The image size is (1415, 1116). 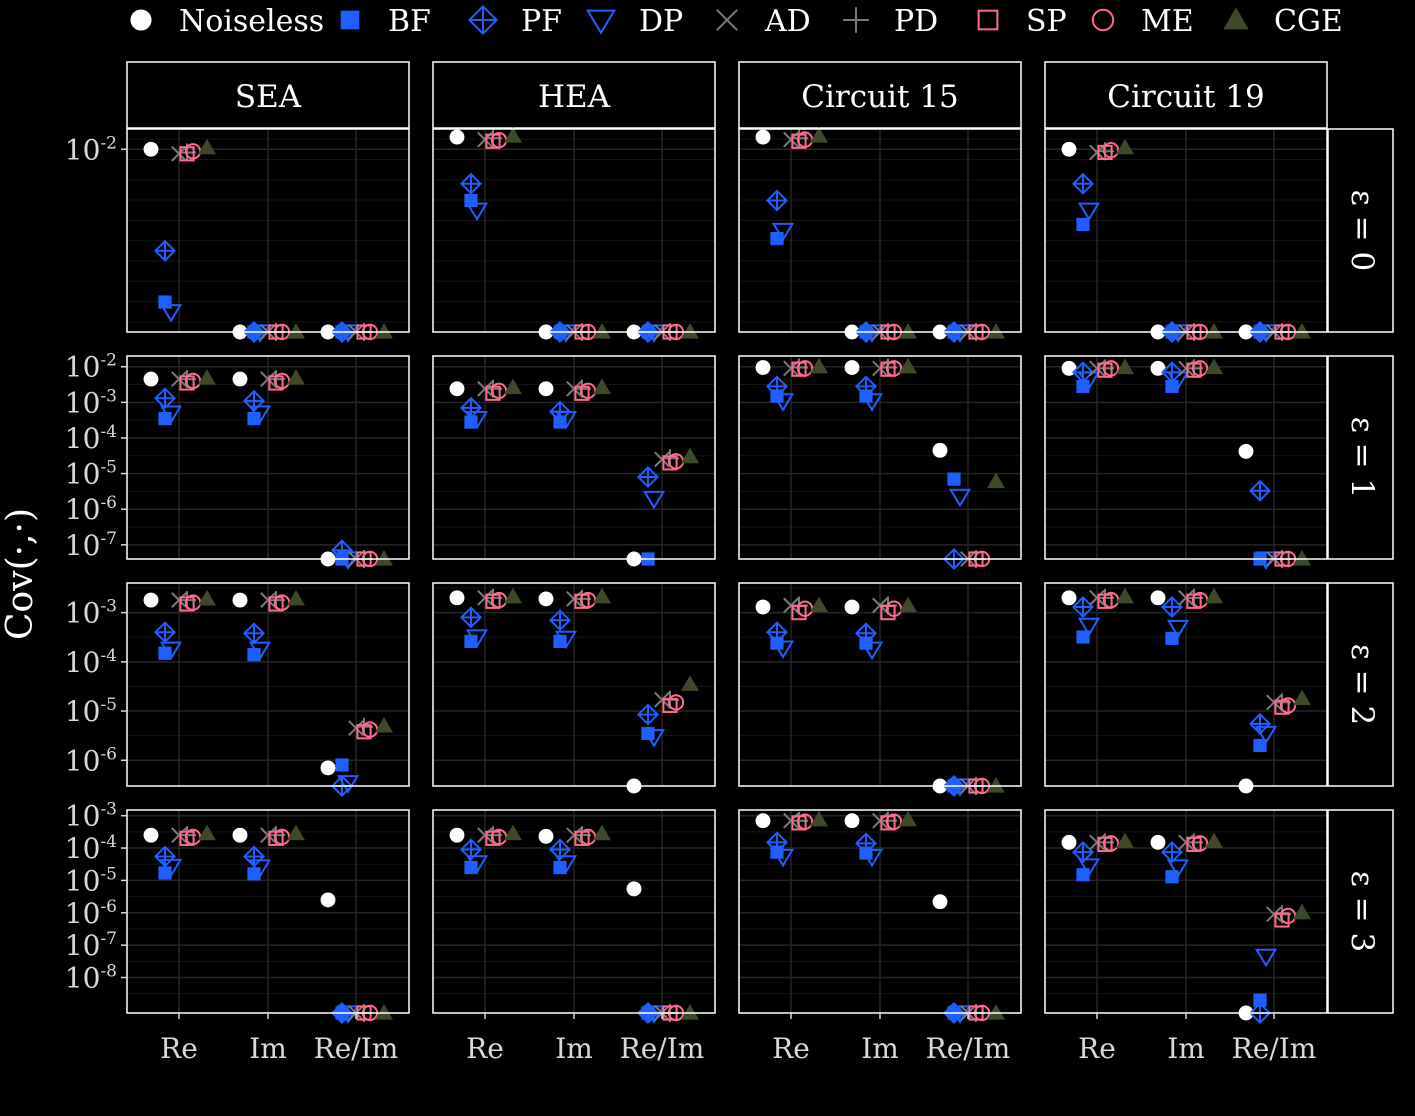 What do you see at coordinates (1167, 21) in the screenshot?
I see `legend-label-me: ME` at bounding box center [1167, 21].